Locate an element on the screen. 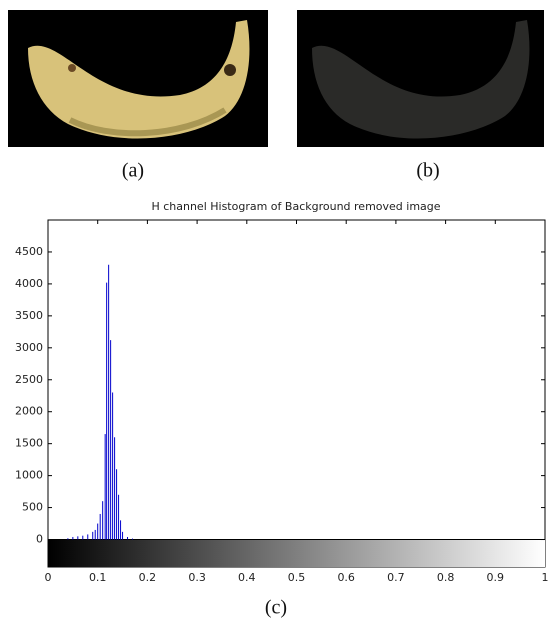  x-tick-label: 0.4 is located at coordinates (247, 577).